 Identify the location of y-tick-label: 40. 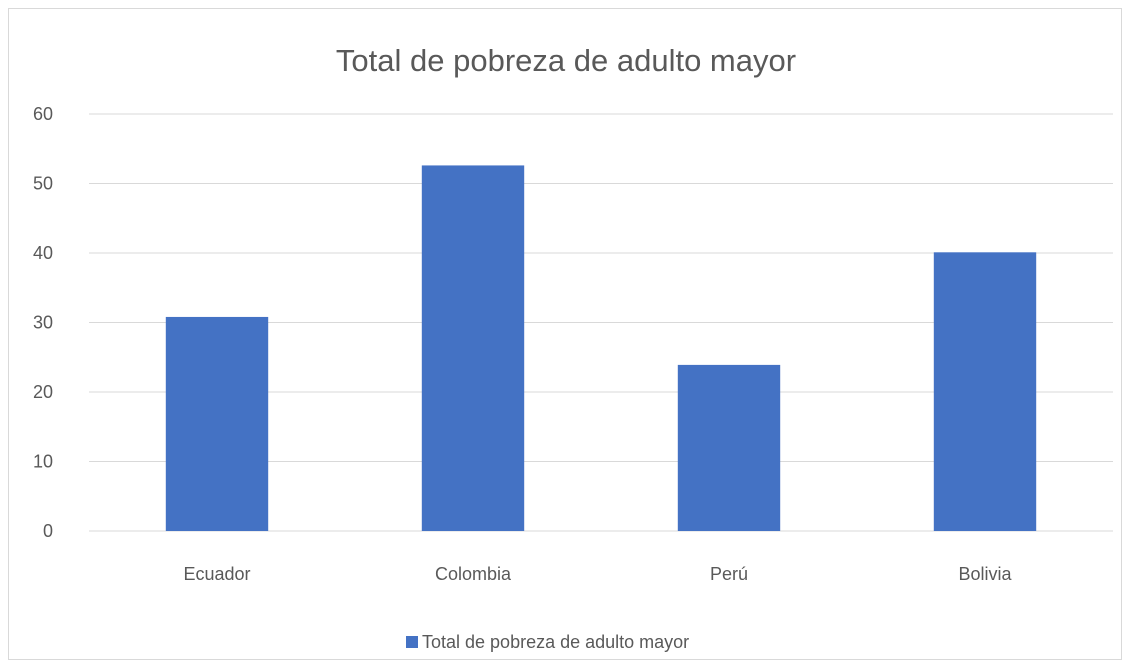
(43, 253).